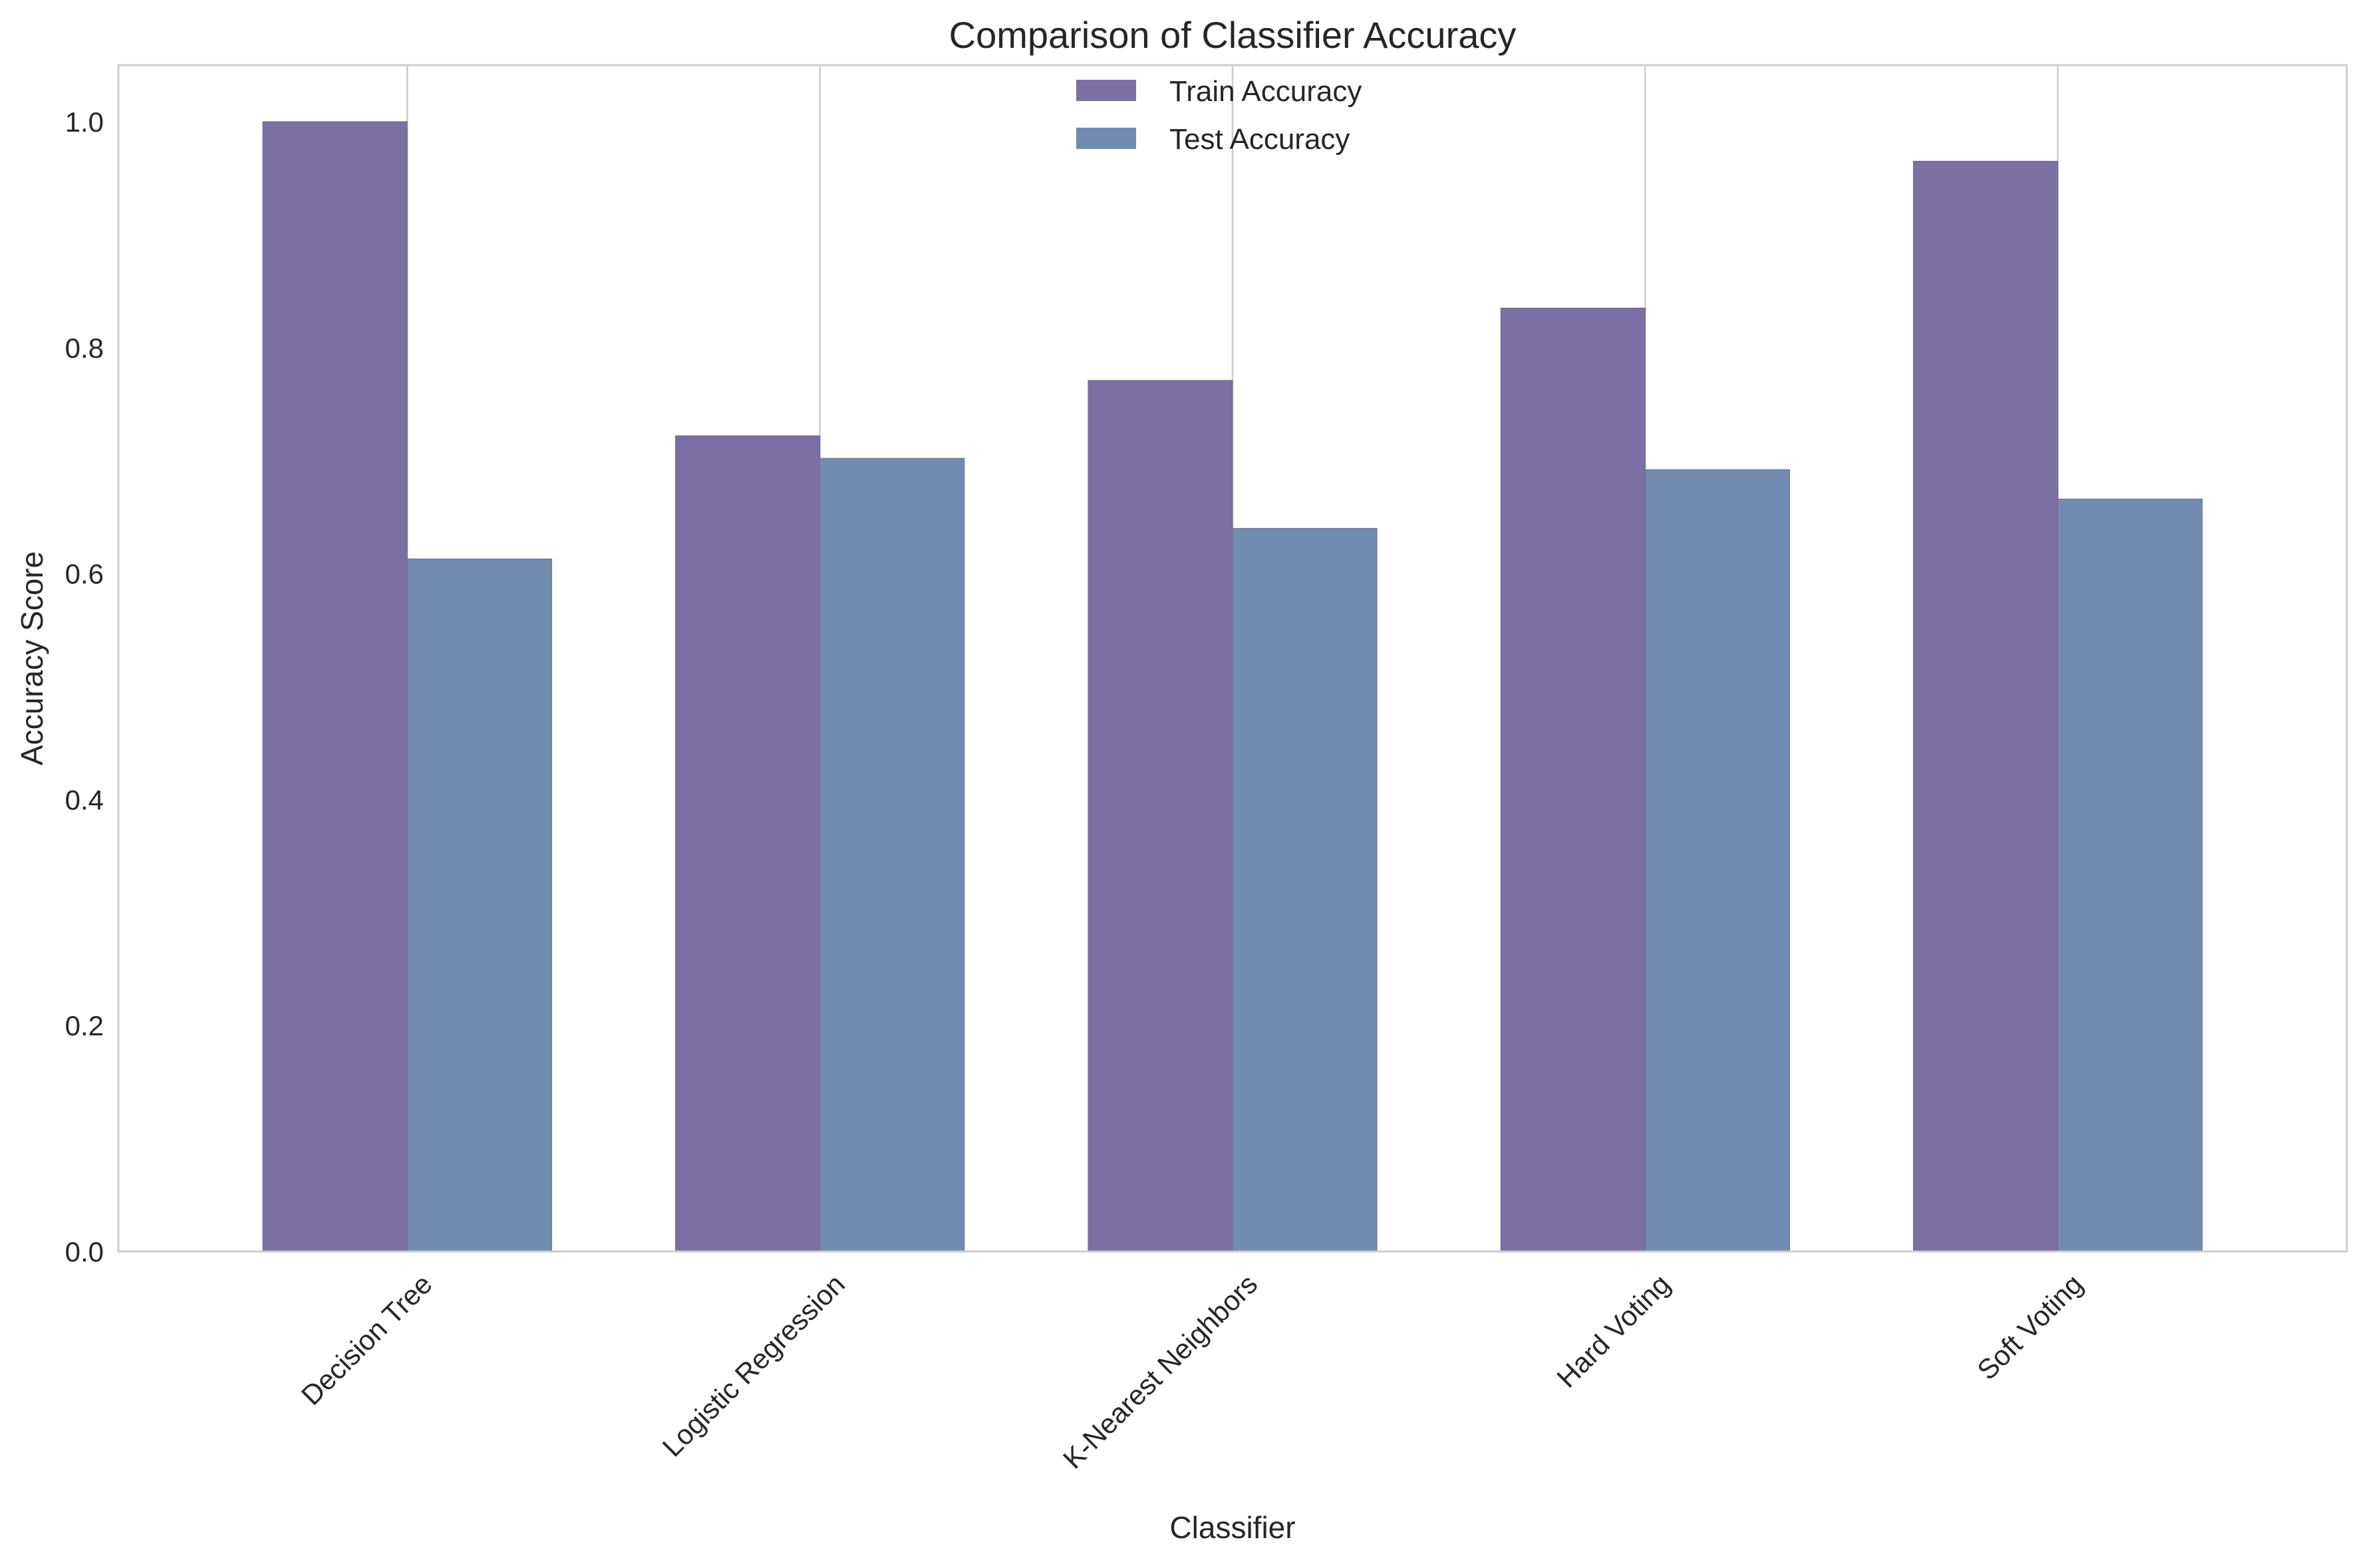 Image resolution: width=2364 pixels, height=1568 pixels. Describe the element at coordinates (84, 686) in the screenshot. I see `y-axis-ticks: 0.0 0.2 0.4 0.6 0.8 1.0` at that location.